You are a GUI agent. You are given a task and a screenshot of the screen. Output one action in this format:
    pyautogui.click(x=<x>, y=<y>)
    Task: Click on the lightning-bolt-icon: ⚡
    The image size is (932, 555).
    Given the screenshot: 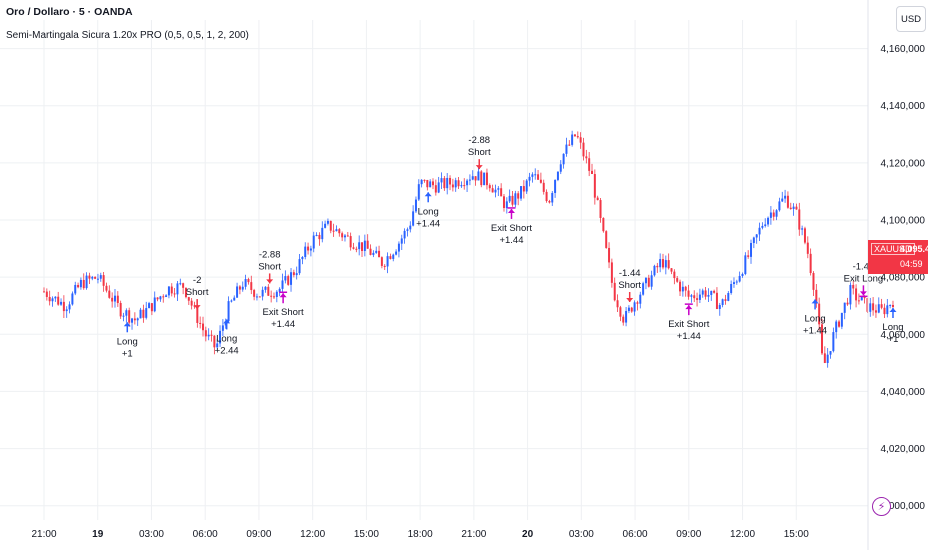 What is the action you would take?
    pyautogui.click(x=881, y=506)
    